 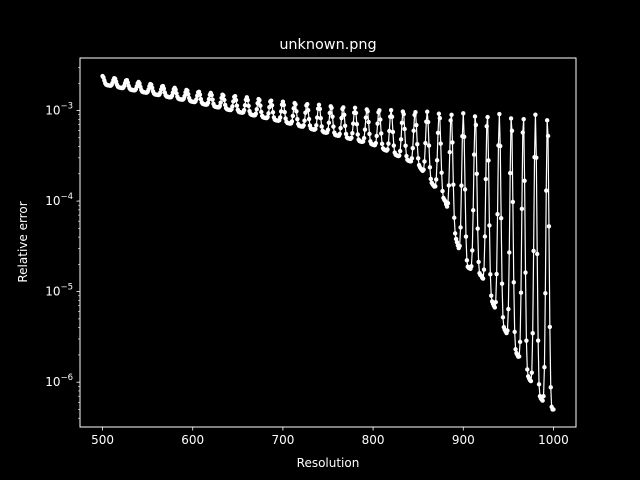 I want to click on y-tick-label: 10⁻⁵, so click(x=59, y=291).